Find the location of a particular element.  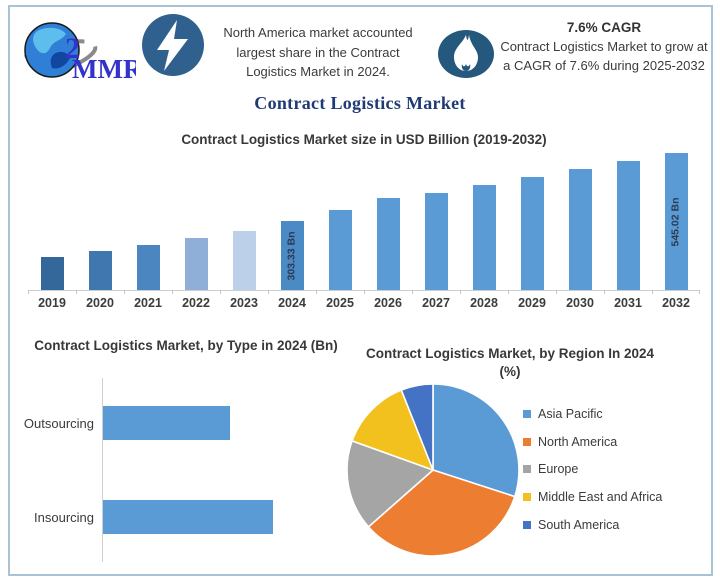

bar-2022 is located at coordinates (196, 264).